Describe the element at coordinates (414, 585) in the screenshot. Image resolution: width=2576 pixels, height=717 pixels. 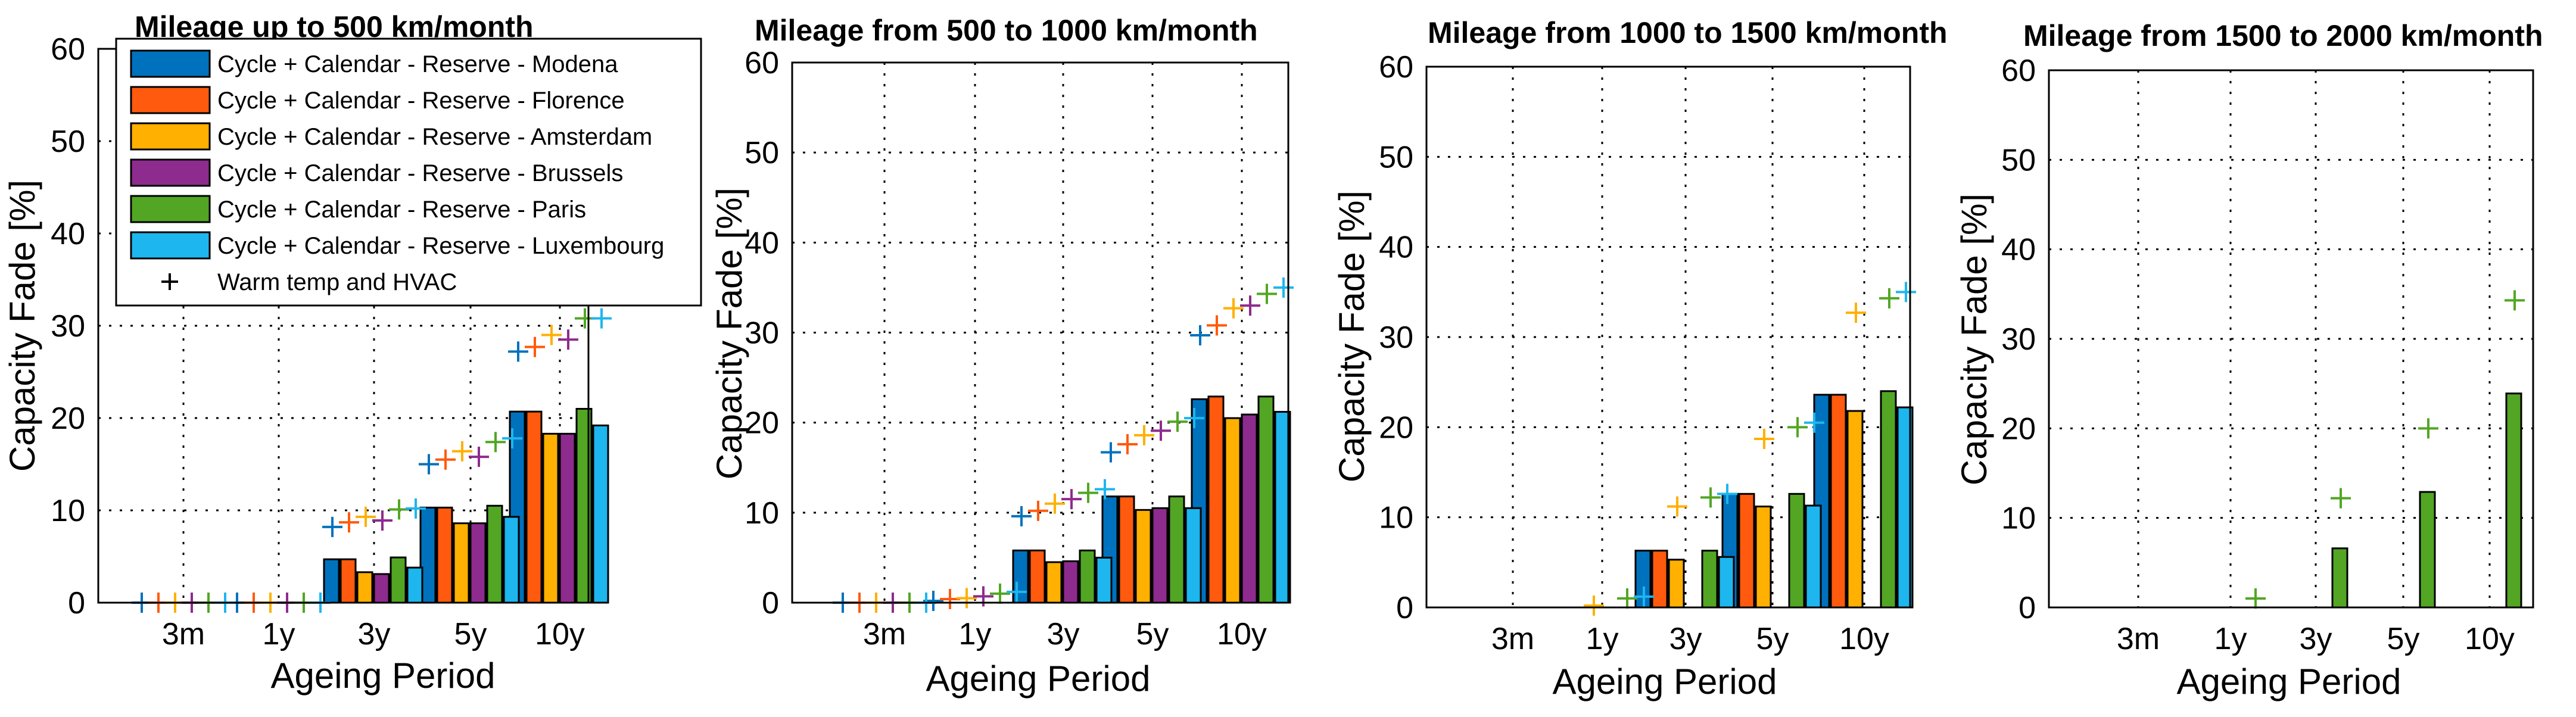
I see `bar-3y-s6` at that location.